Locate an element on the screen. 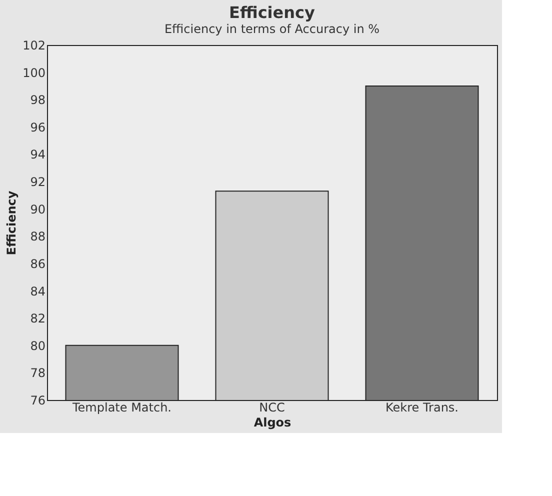 The width and height of the screenshot is (552, 496). y-tick-label: 84 is located at coordinates (38, 291).